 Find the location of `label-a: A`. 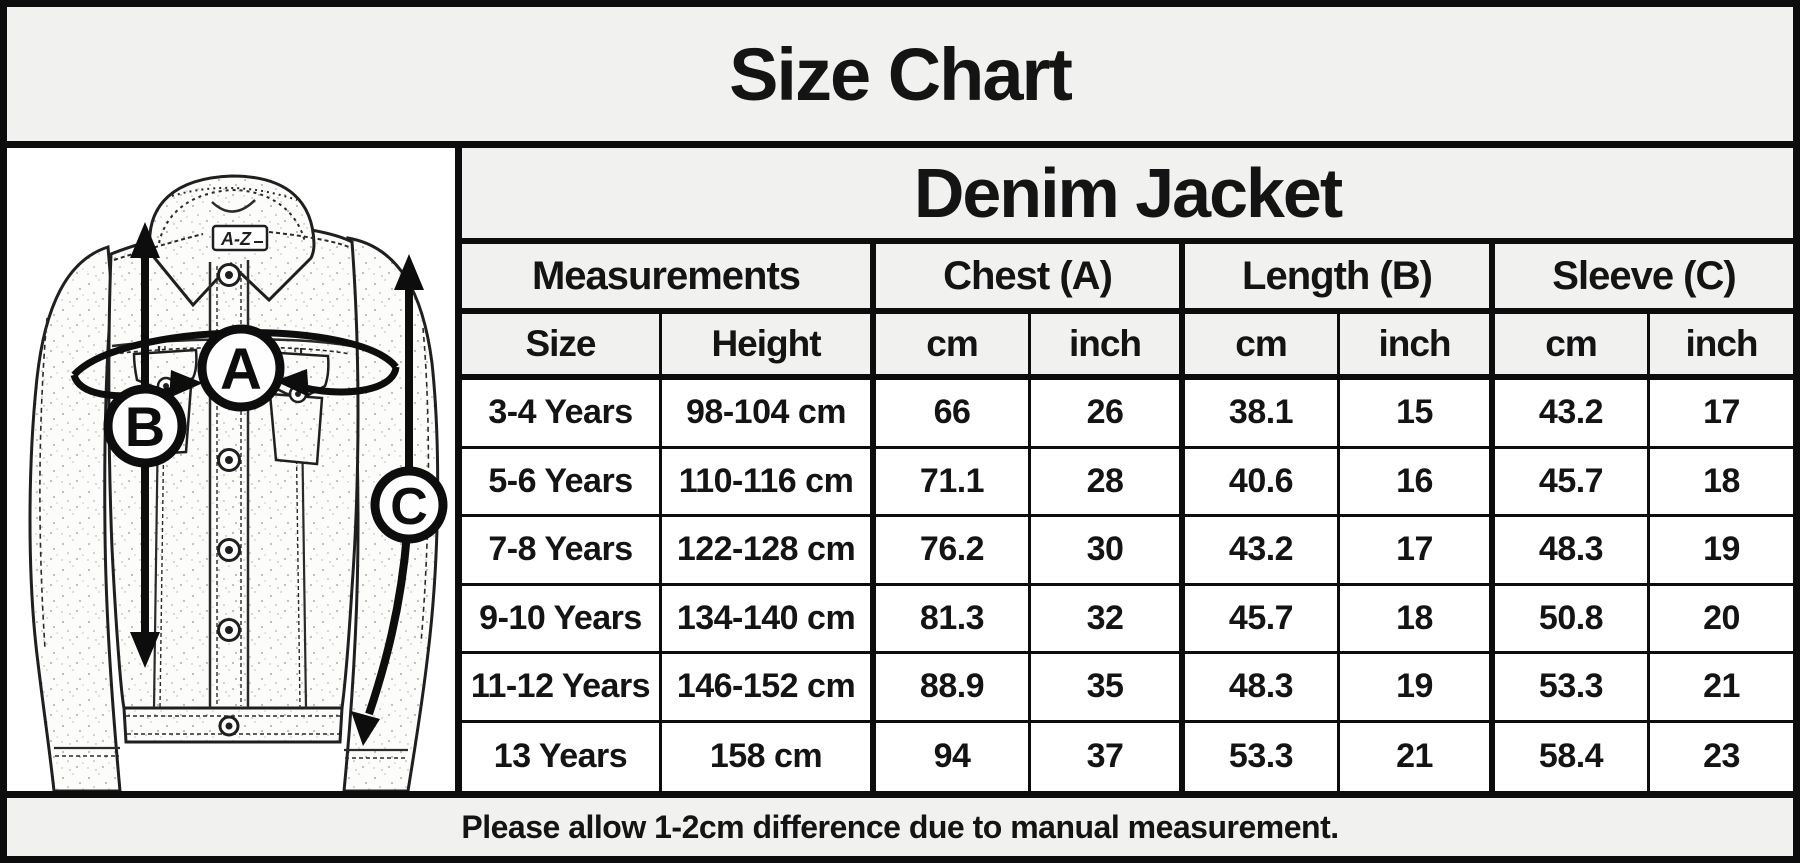

label-a: A is located at coordinates (241, 369).